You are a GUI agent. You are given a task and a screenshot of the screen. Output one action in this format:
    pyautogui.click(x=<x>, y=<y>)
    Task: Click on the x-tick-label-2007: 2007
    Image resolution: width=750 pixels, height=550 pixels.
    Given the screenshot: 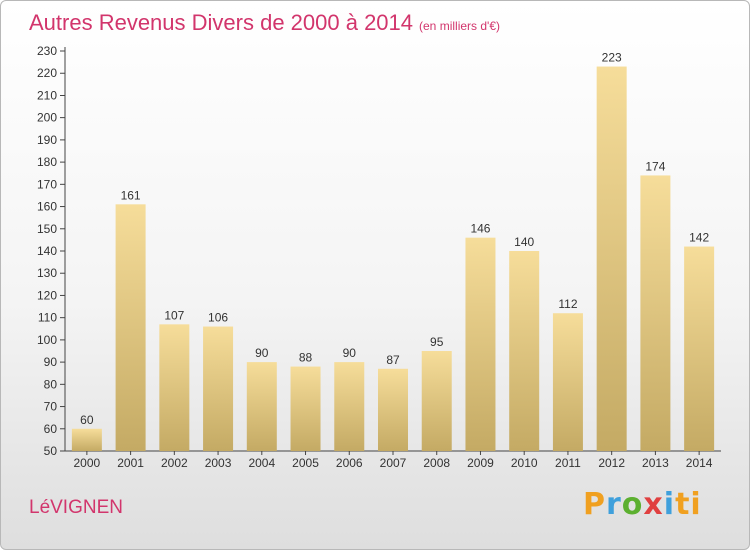 What is the action you would take?
    pyautogui.click(x=393, y=463)
    